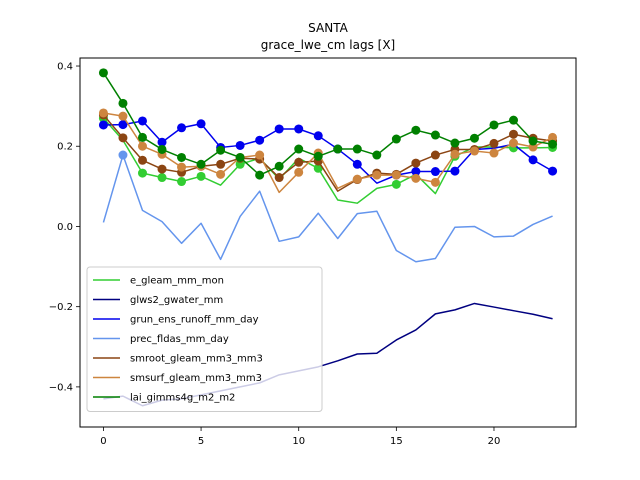 This screenshot has height=480, width=640. I want to click on x-tick-label: 0, so click(103, 441).